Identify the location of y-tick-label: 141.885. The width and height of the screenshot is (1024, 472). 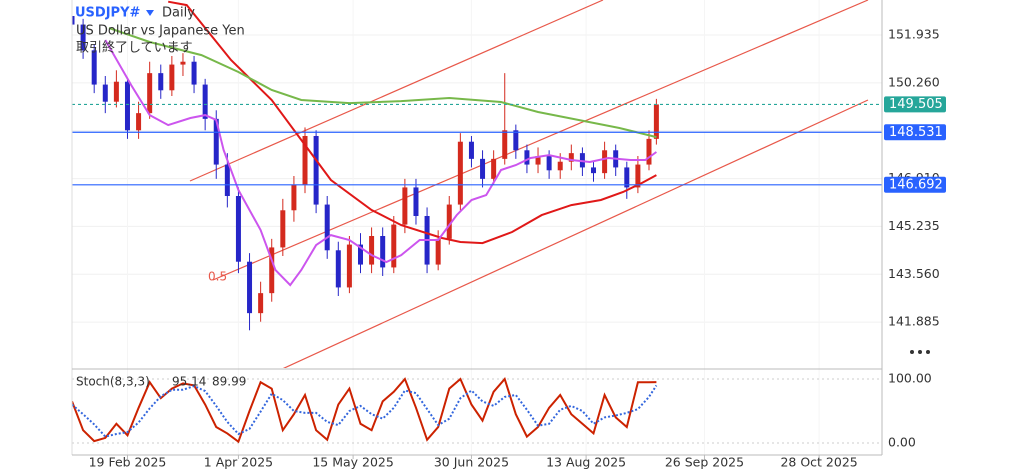
(914, 321).